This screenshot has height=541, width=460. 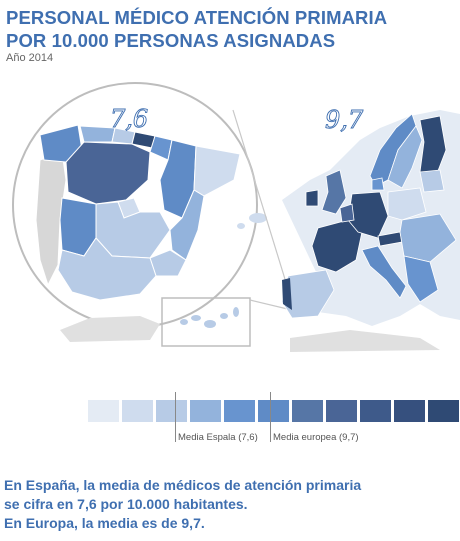 I want to click on footer-line-2: se cifra en 7,6 por 10.000 habitantes., so click(x=126, y=504).